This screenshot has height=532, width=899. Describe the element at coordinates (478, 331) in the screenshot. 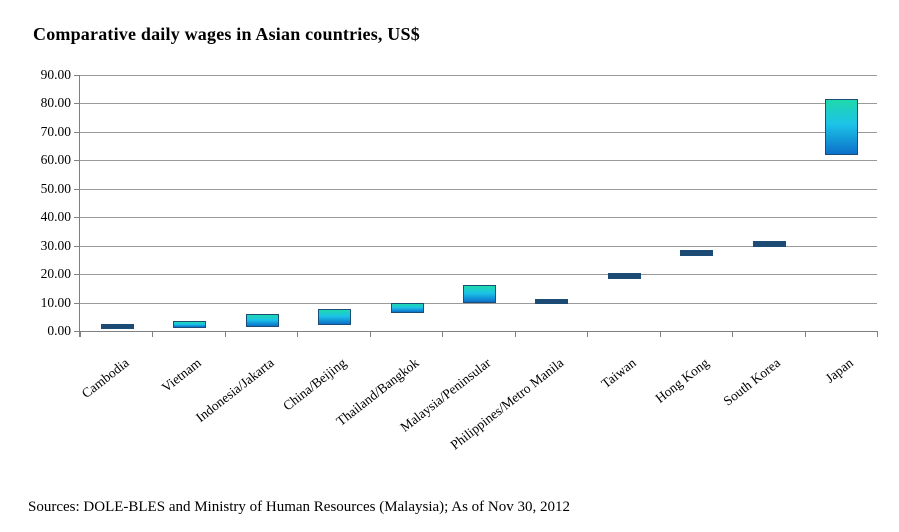

I see `x-axis-line` at that location.